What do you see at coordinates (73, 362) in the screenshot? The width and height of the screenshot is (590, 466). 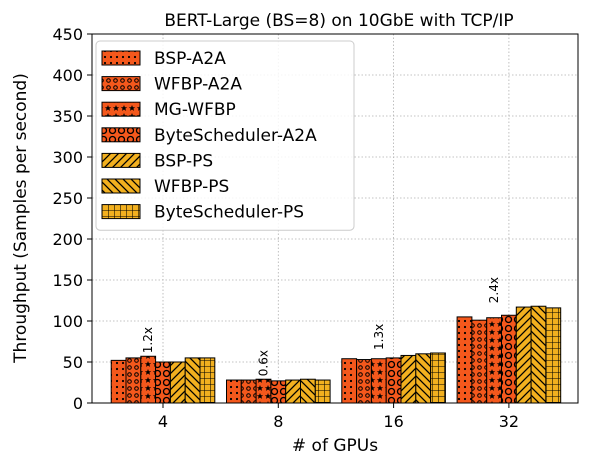 I see `y-tick-label: 50` at bounding box center [73, 362].